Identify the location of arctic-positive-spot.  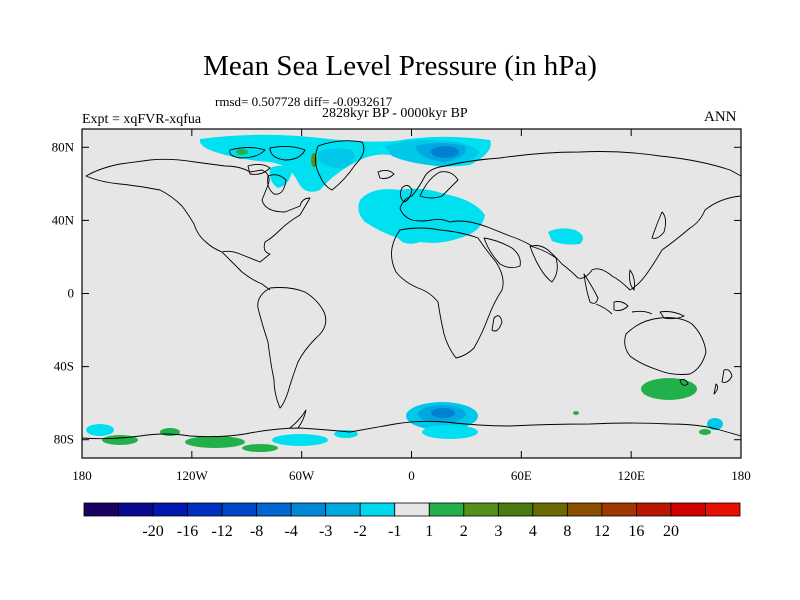
(242, 152).